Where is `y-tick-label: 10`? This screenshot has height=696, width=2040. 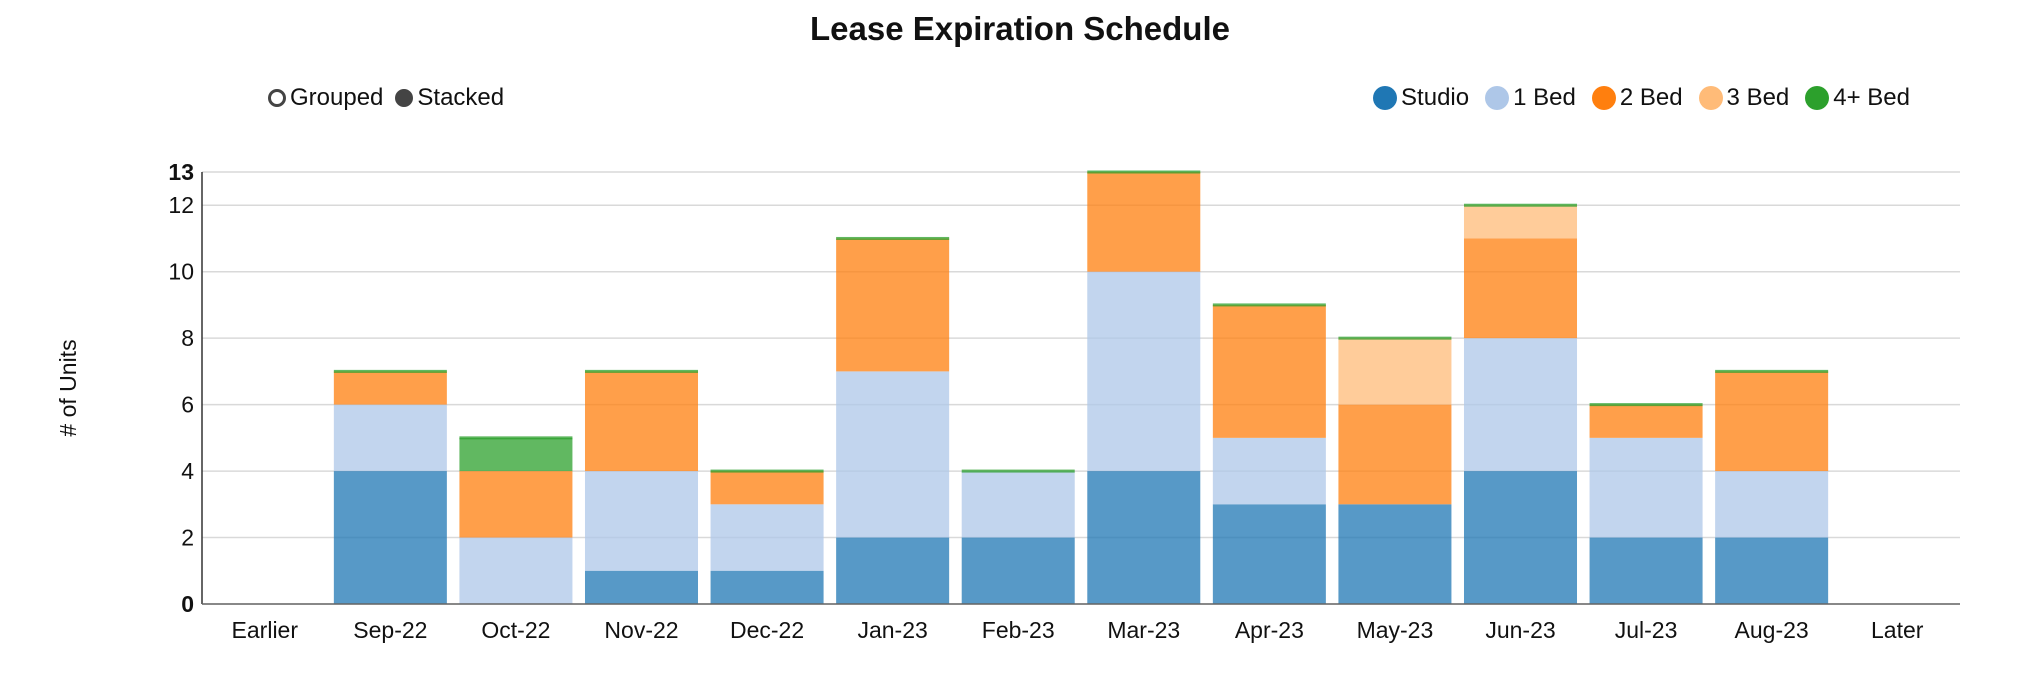
y-tick-label: 10 is located at coordinates (181, 272).